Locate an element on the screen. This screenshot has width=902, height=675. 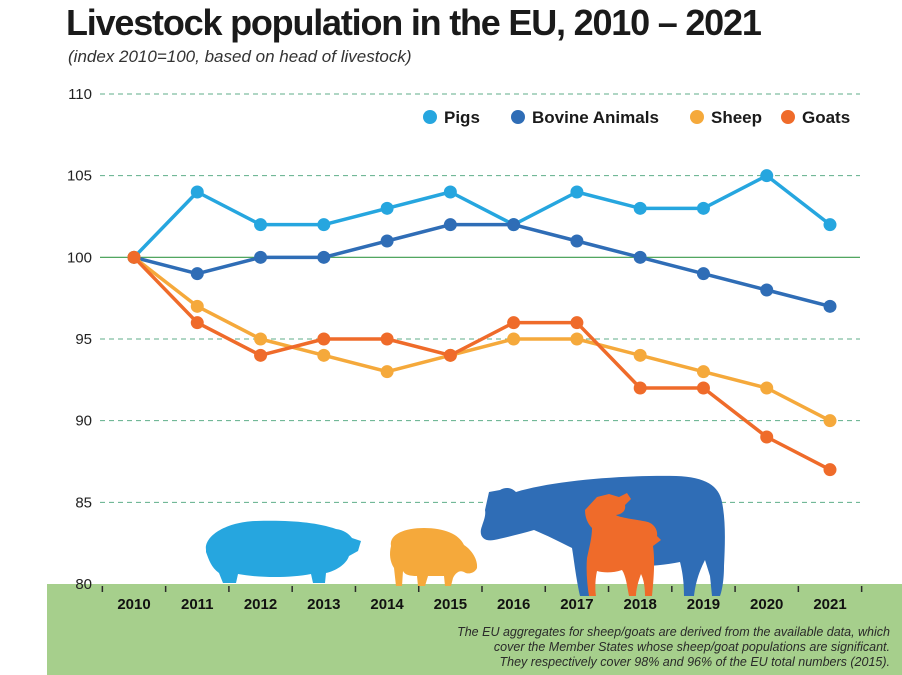
legend: Pigs Bovine Animals Sheep Goats is located at coordinates (636, 117).